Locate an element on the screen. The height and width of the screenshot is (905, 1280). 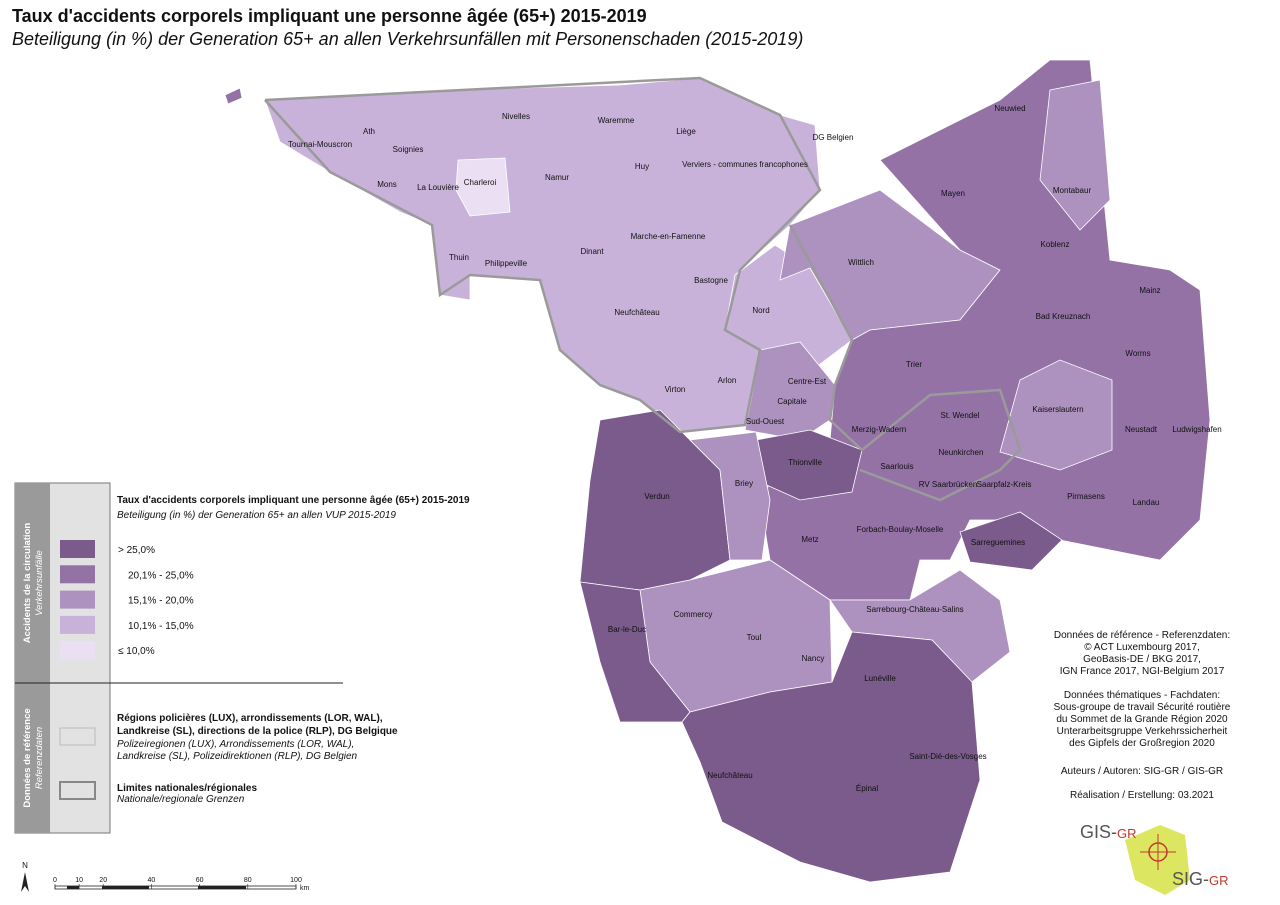
region-label: Nord is located at coordinates (760, 310).